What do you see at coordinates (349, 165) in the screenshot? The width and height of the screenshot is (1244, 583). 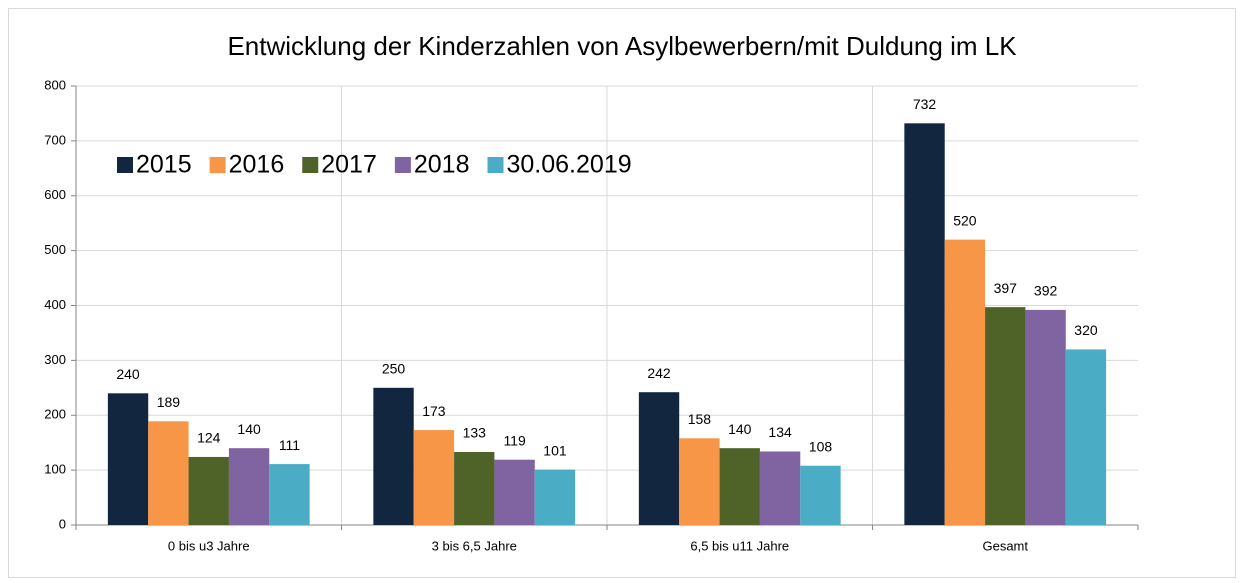 I see `legend-label: 2017` at bounding box center [349, 165].